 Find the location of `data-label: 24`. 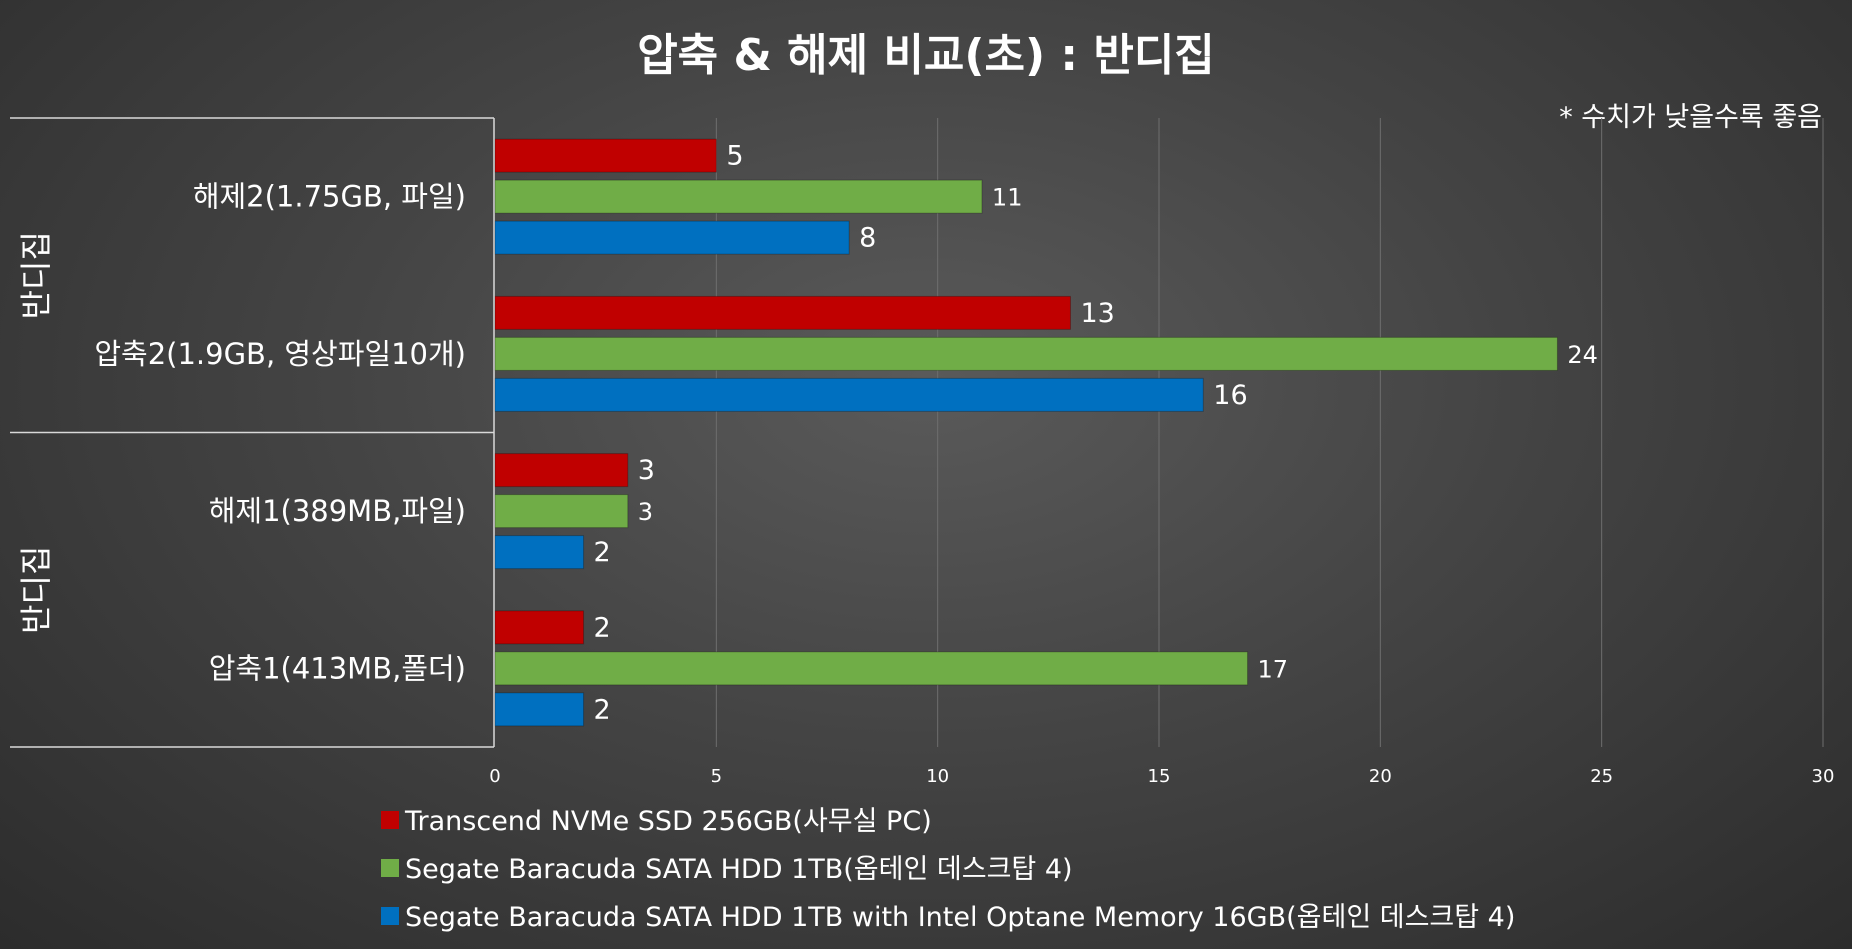

data-label: 24 is located at coordinates (1582, 355).